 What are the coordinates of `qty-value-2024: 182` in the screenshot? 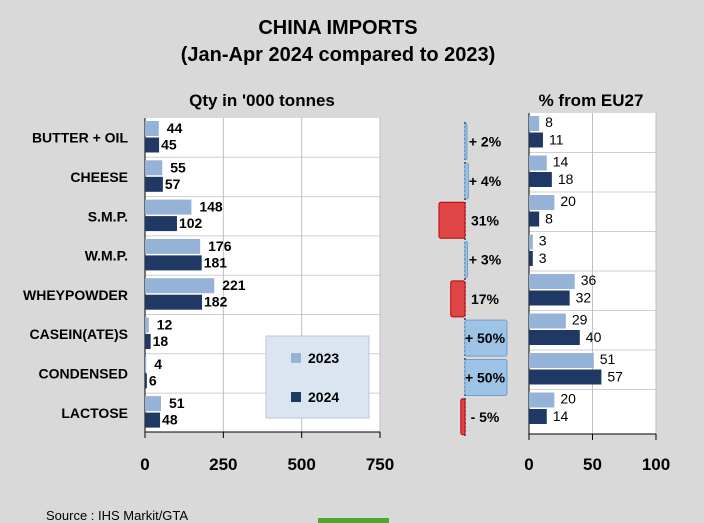 It's located at (216, 302).